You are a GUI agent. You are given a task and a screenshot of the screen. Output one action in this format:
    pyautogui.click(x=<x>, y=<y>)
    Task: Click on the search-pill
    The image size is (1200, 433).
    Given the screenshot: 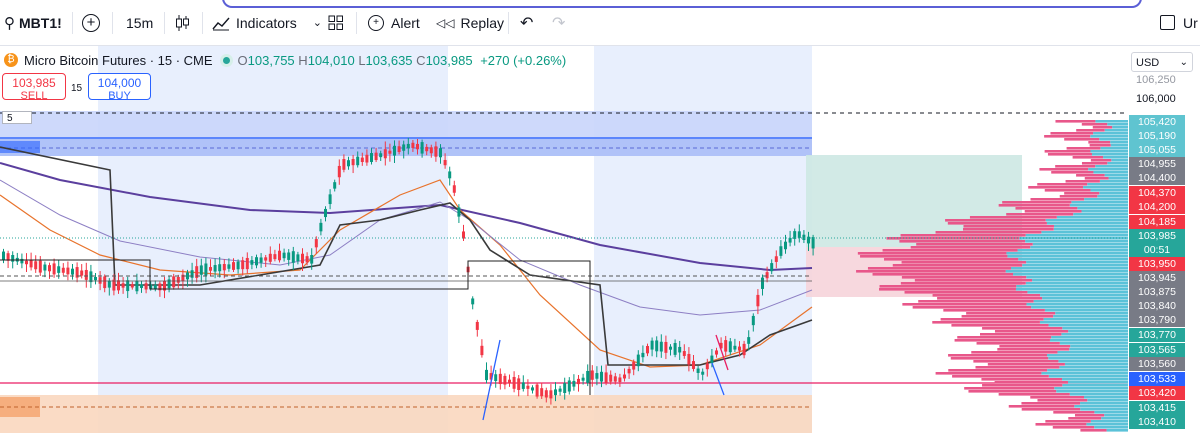 What is the action you would take?
    pyautogui.click(x=682, y=4)
    